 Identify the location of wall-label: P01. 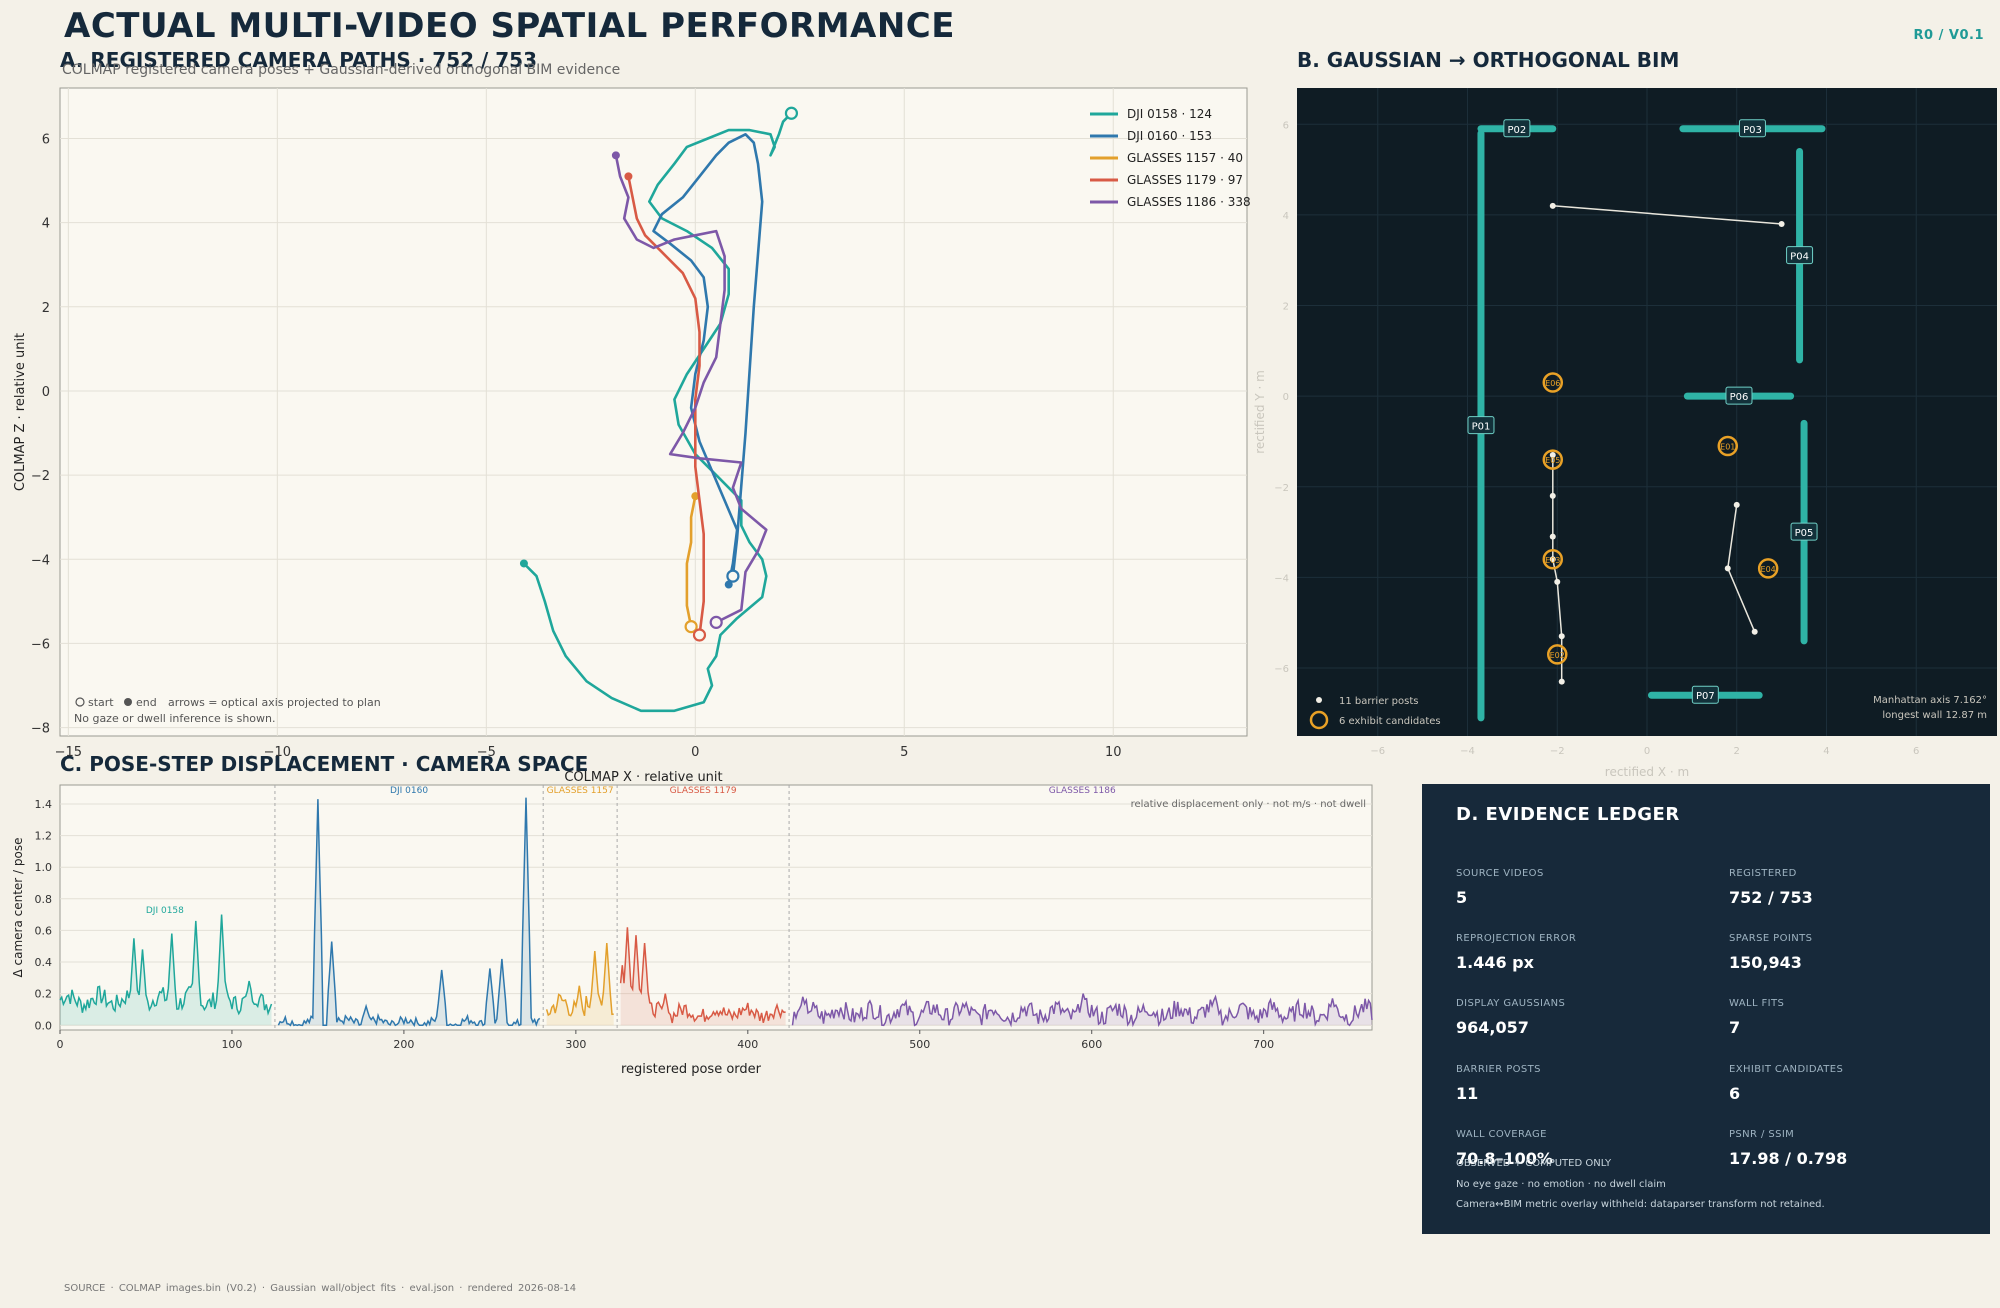
(1481, 427).